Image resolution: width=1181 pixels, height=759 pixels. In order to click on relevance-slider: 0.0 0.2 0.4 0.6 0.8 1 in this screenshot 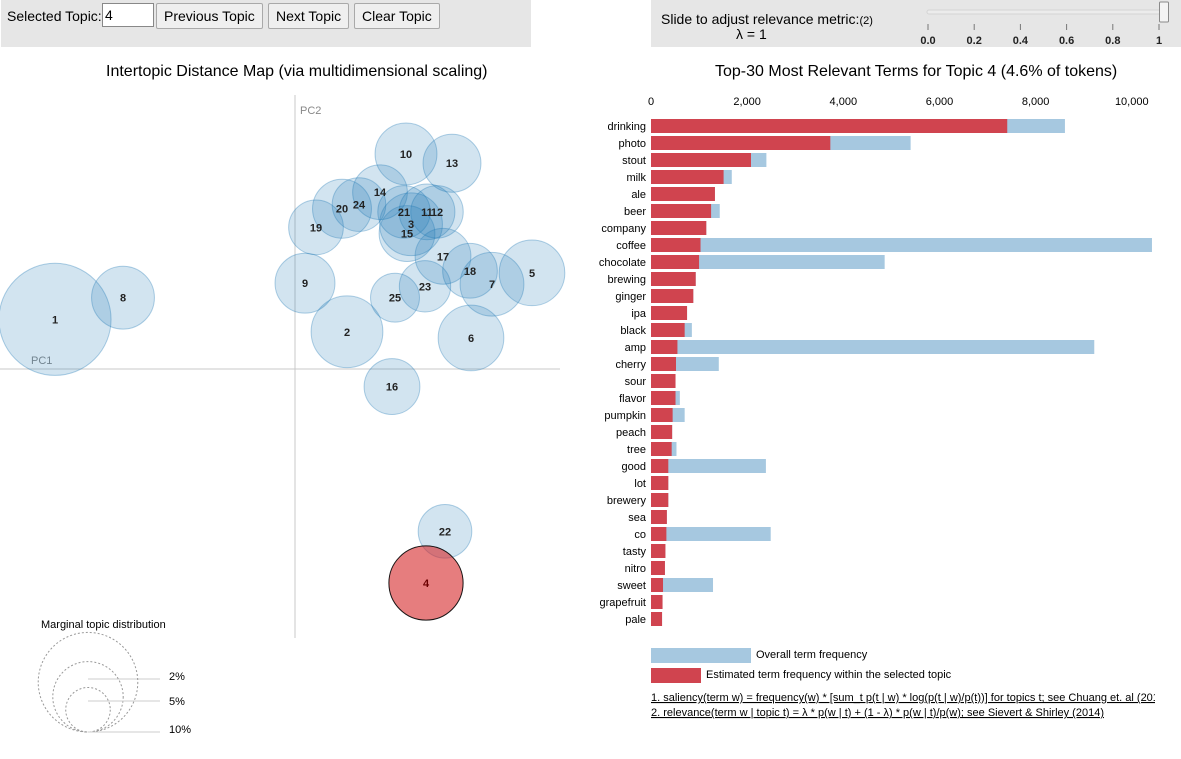, I will do `click(916, 23)`.